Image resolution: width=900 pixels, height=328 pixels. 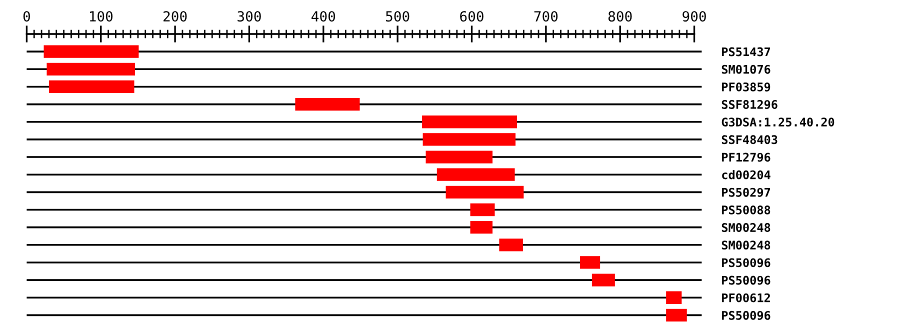 What do you see at coordinates (778, 122) in the screenshot?
I see `y-tick-label: G3DSA:1.25.40.20` at bounding box center [778, 122].